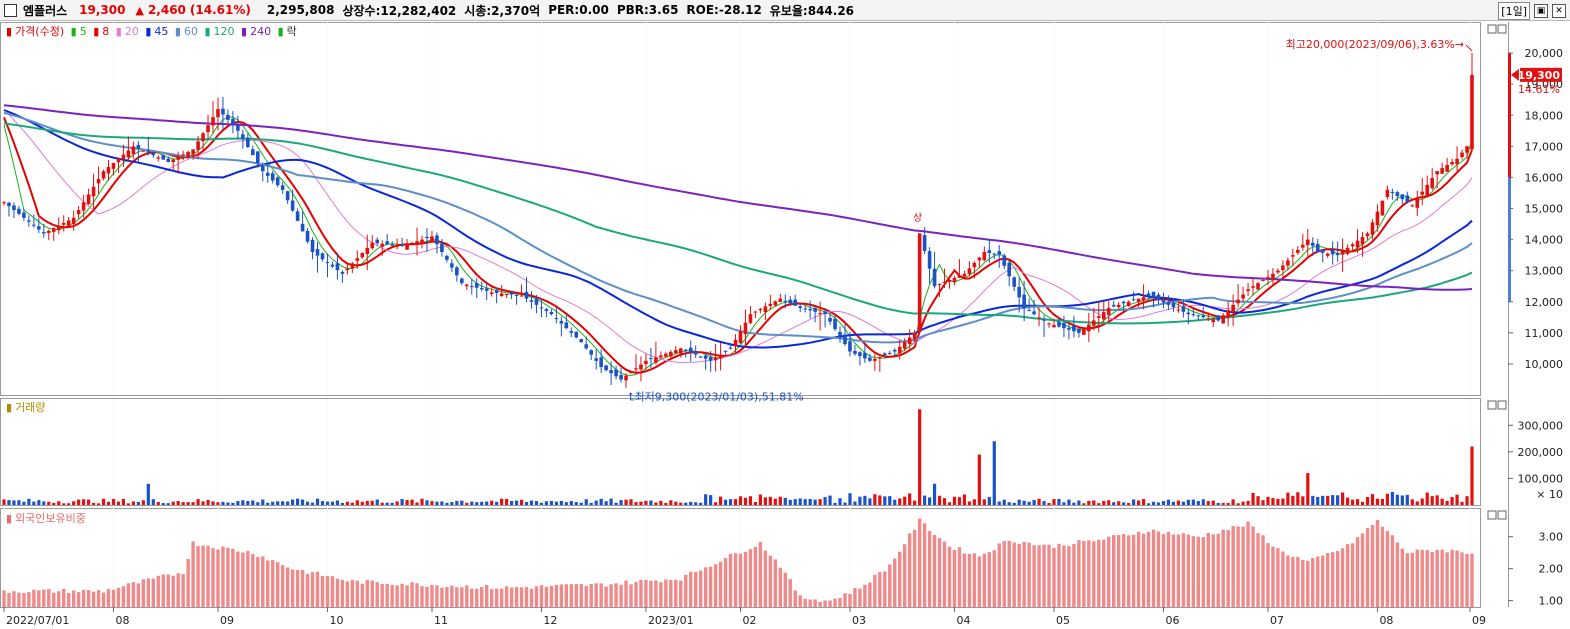 This screenshot has width=1570, height=629. I want to click on x-tick-label: 09, so click(1479, 620).